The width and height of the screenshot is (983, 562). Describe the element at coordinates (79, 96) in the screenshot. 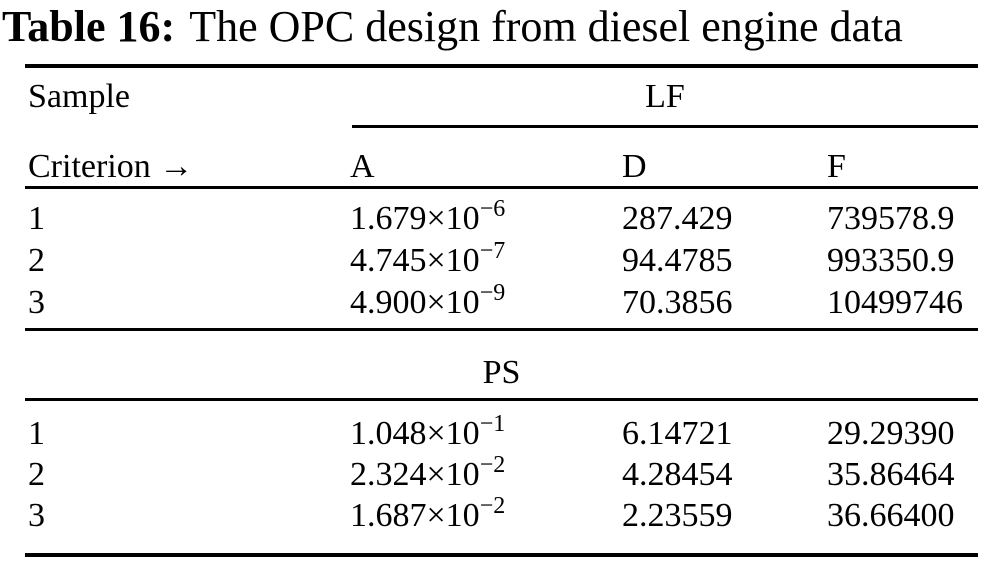

I see `sample-header: Sample` at that location.